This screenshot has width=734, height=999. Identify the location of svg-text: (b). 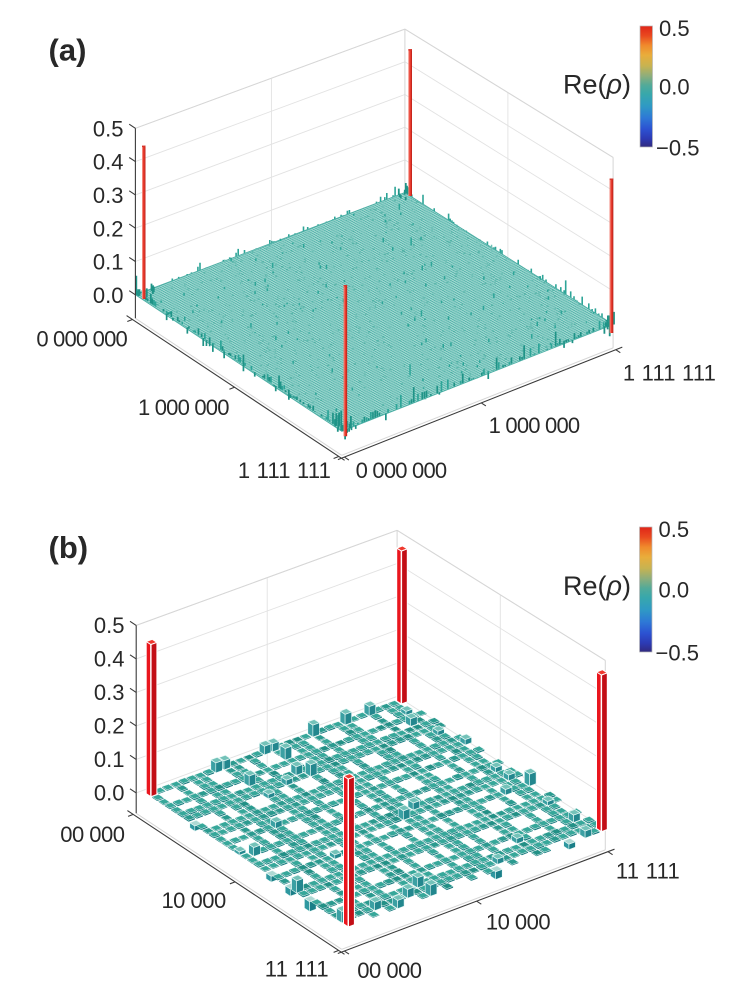
(69, 547).